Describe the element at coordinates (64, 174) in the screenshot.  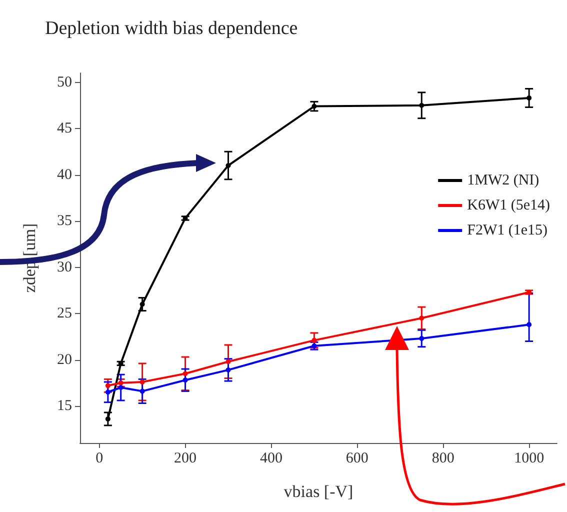
I see `y-tick-label: 40` at that location.